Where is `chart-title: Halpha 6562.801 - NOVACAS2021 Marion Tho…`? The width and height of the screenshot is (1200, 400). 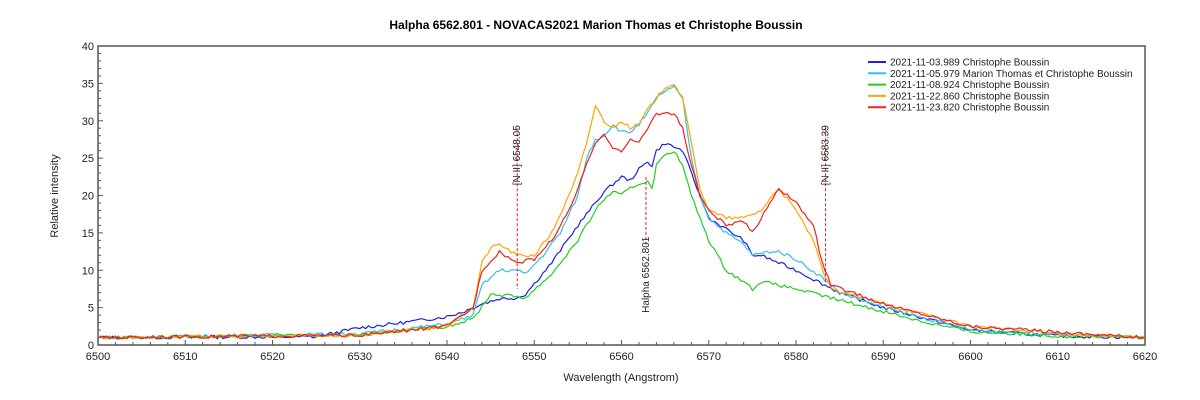 chart-title: Halpha 6562.801 - NOVACAS2021 Marion Tho… is located at coordinates (595, 25).